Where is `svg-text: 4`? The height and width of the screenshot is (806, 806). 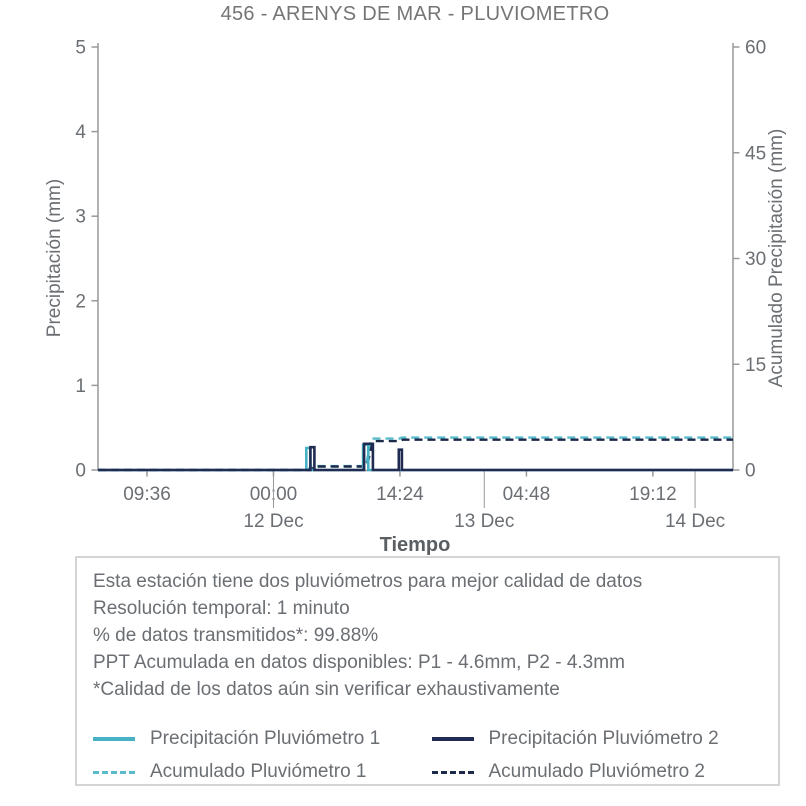 svg-text: 4 is located at coordinates (80, 132).